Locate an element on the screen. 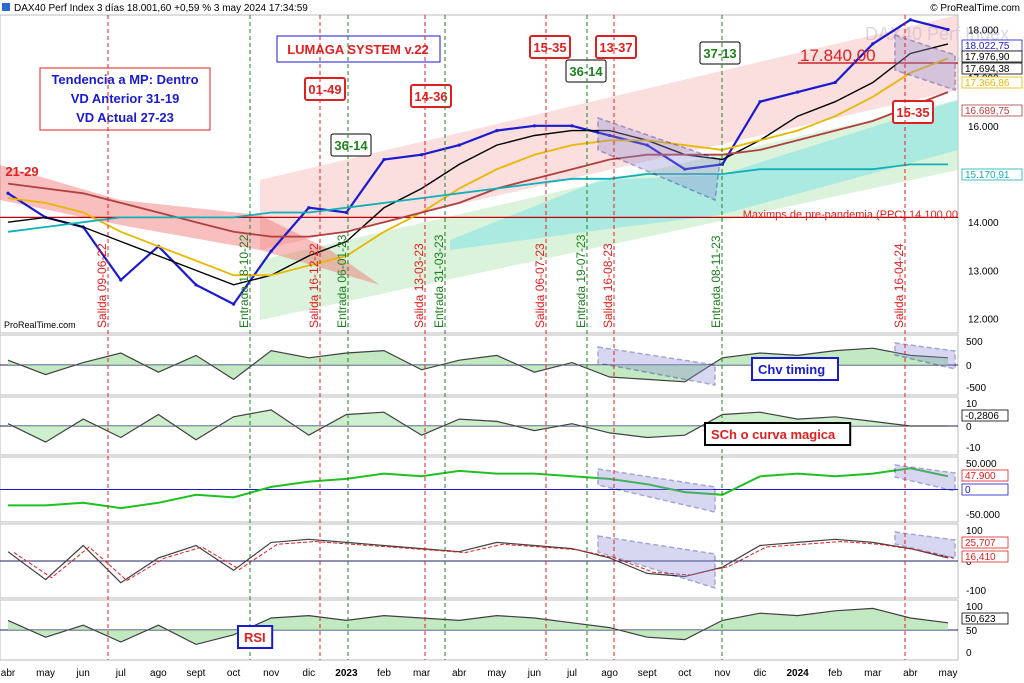  x-tick-label: jun is located at coordinates (83, 673).